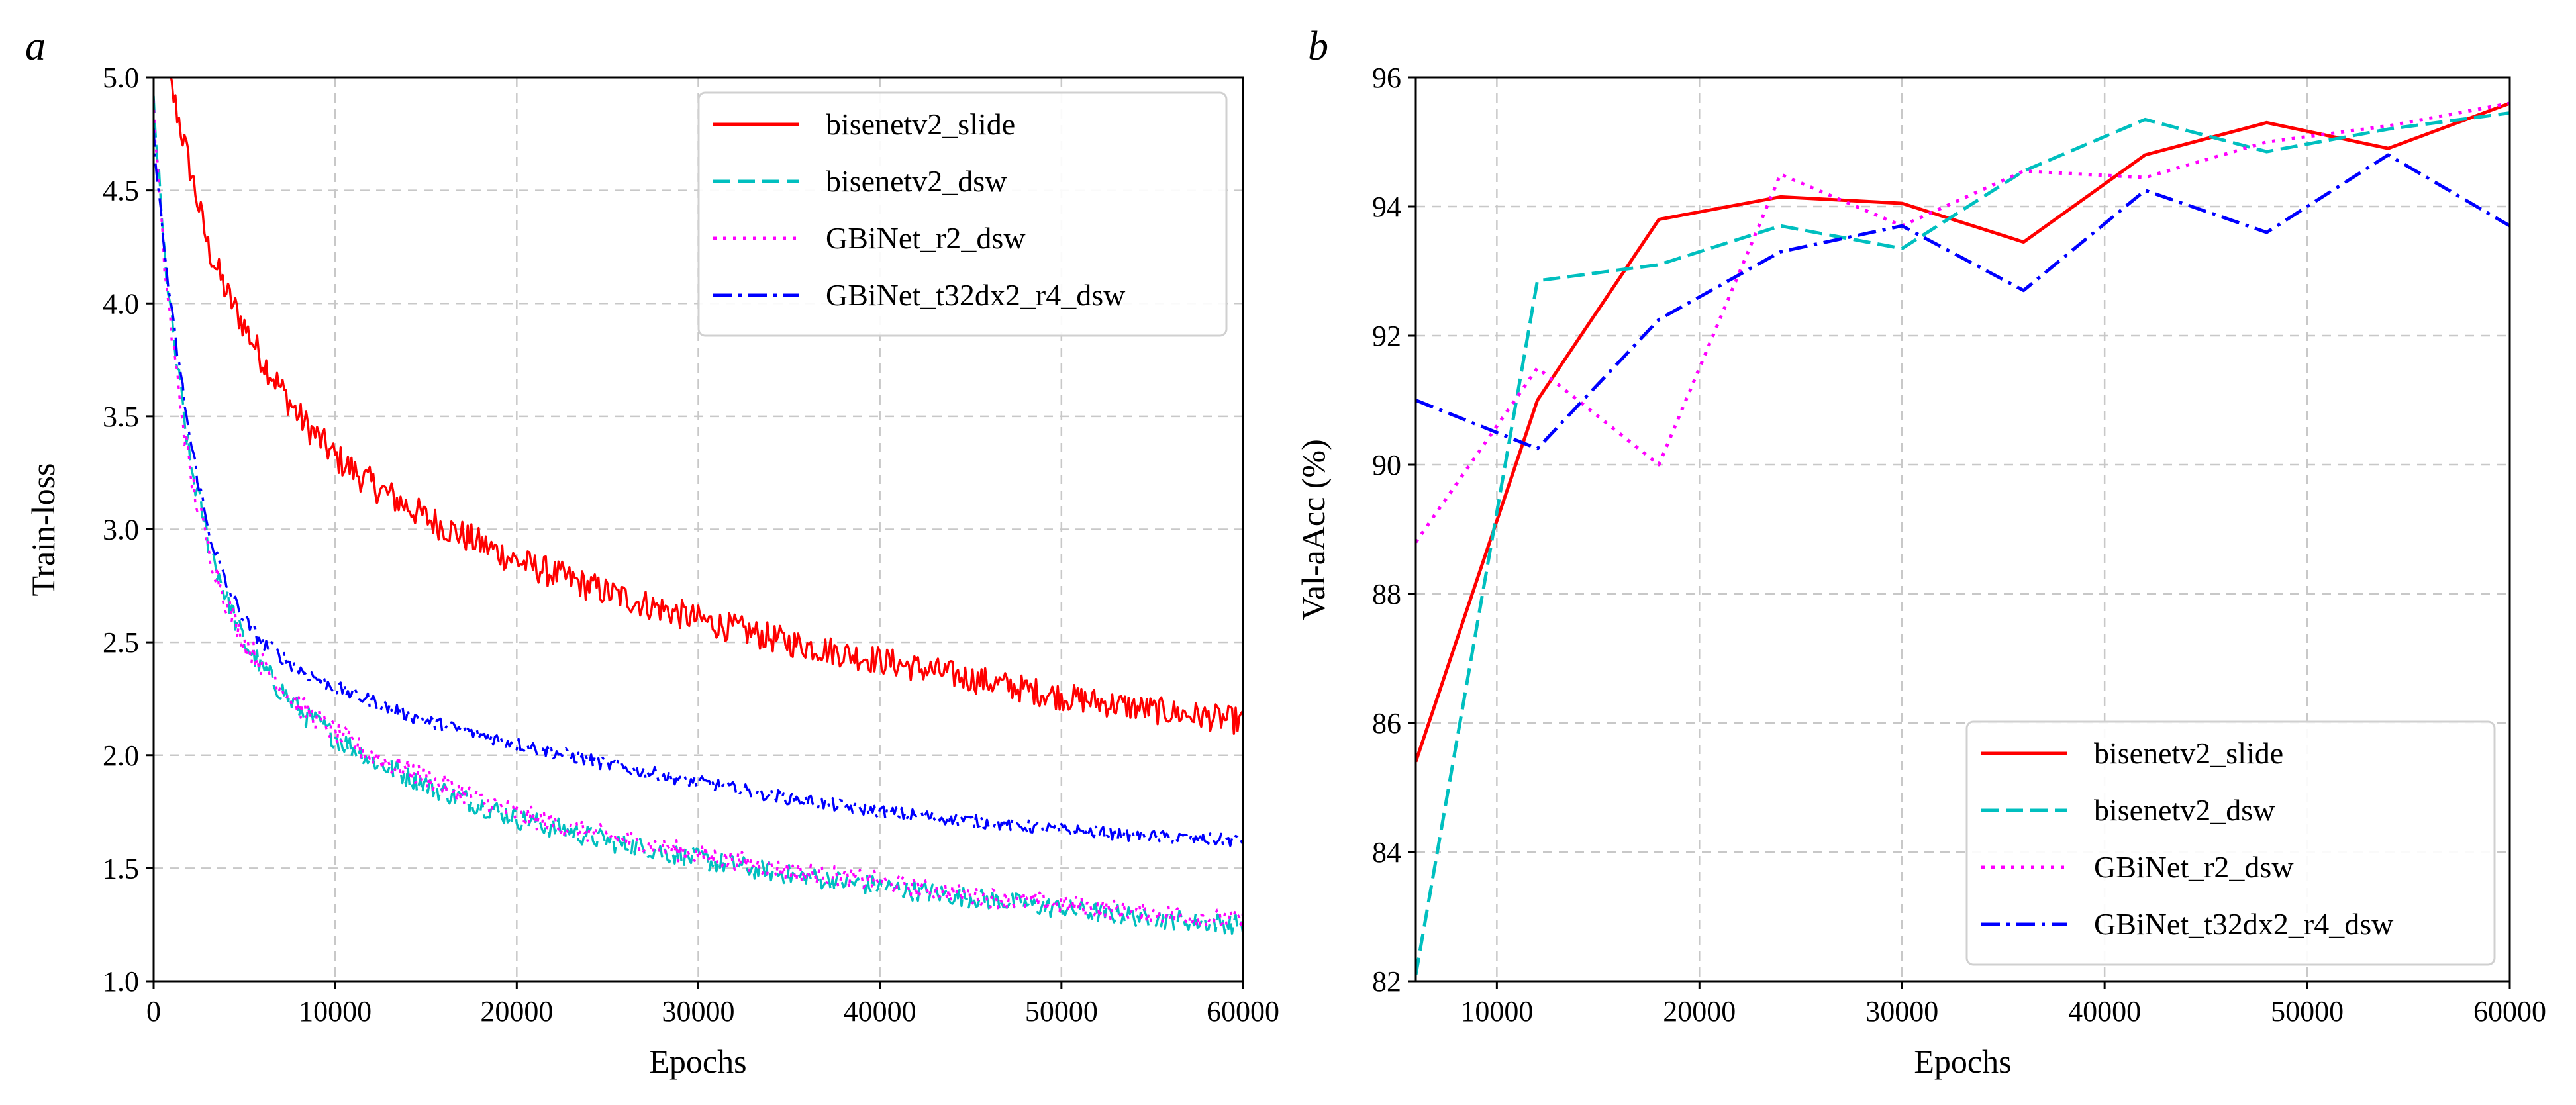 This screenshot has width=2576, height=1105. I want to click on panel-b-x-tick-label: 10000, so click(1496, 1011).